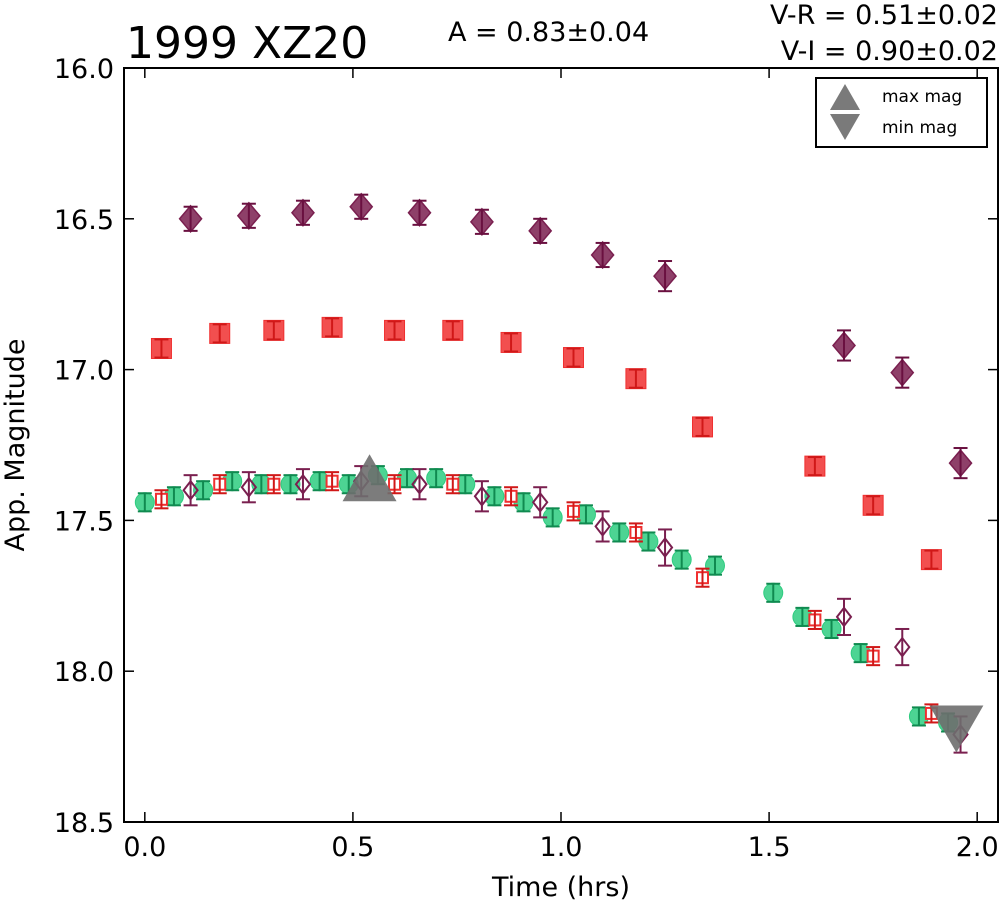  What do you see at coordinates (84, 220) in the screenshot?
I see `y-tick-label: 16.5` at bounding box center [84, 220].